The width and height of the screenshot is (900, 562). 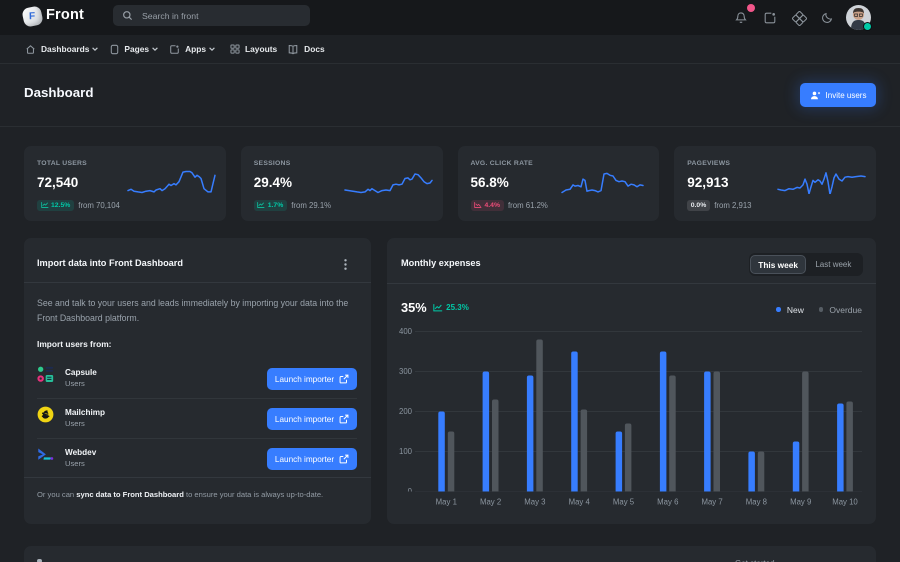 What do you see at coordinates (800, 502) in the screenshot?
I see `svg-text: May 9` at bounding box center [800, 502].